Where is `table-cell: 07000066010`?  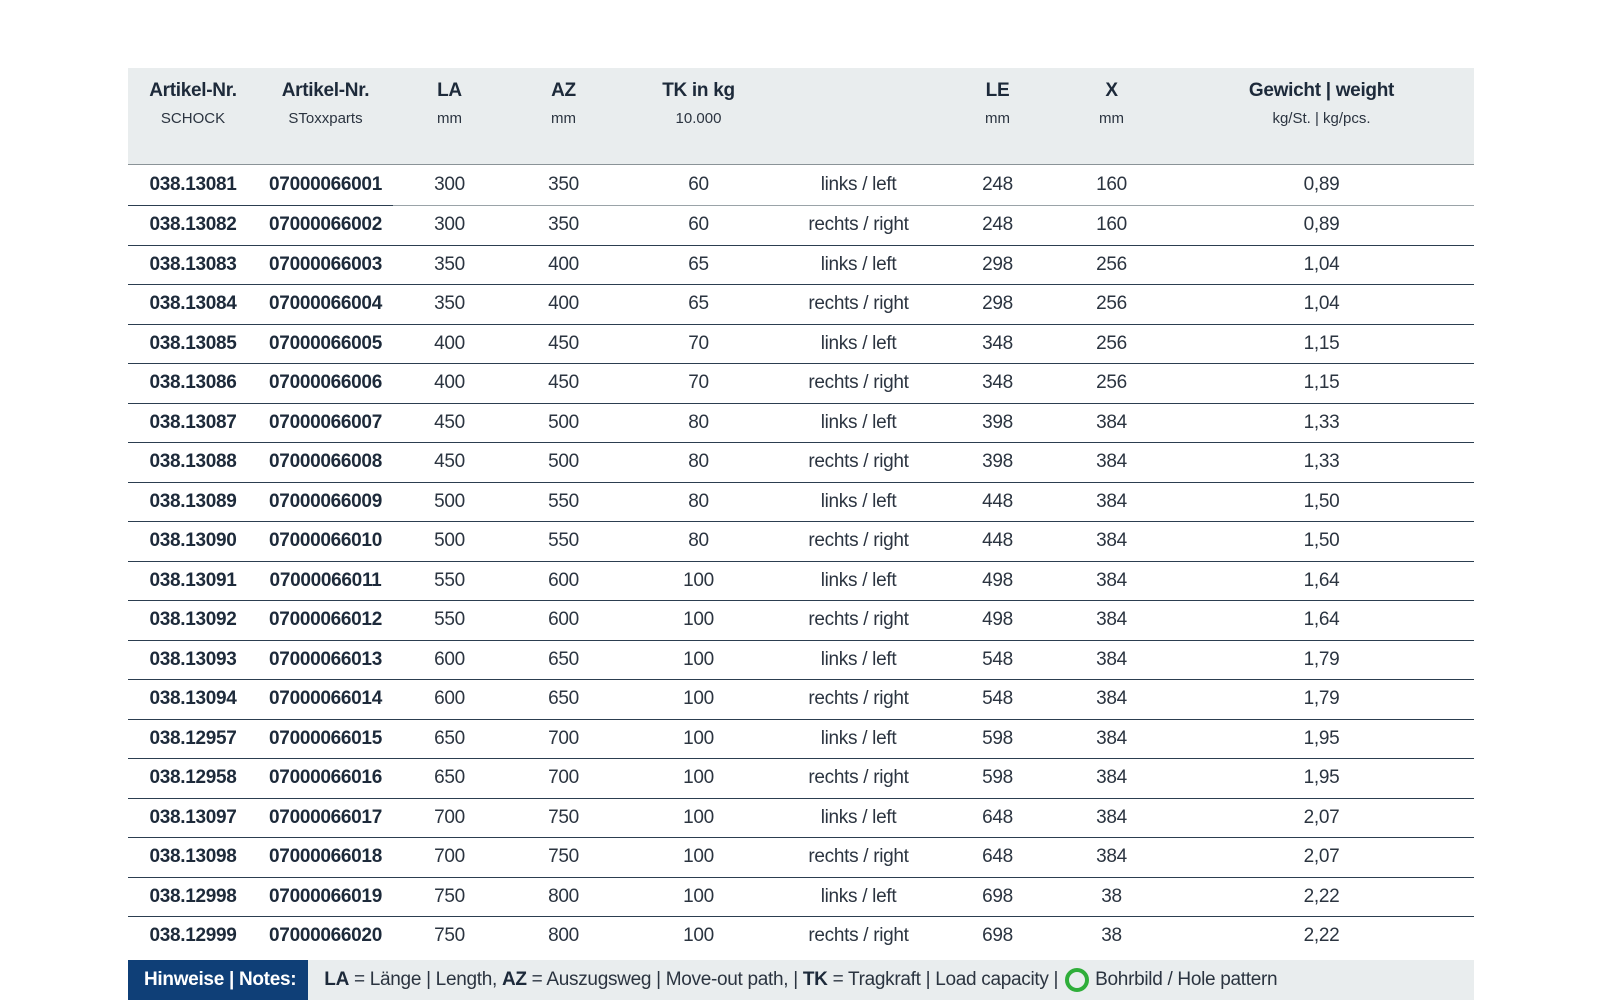
table-cell: 07000066010 is located at coordinates (325, 541).